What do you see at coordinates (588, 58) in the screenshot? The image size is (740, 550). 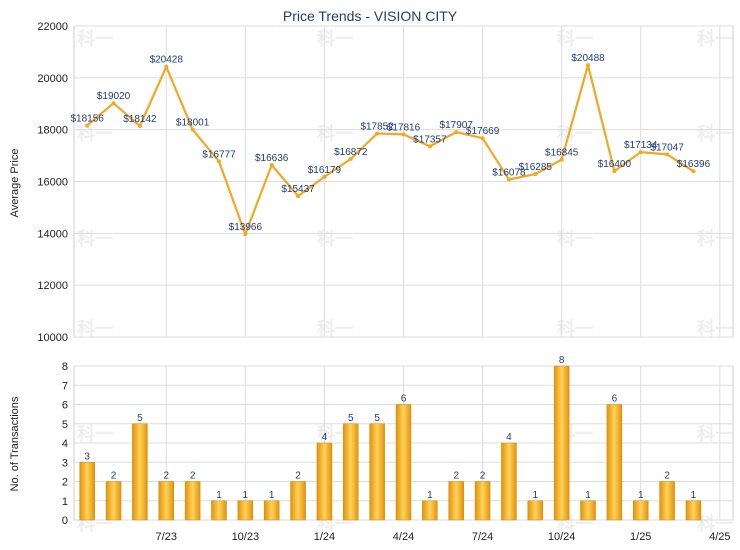 I see `price-data-label: $20488` at bounding box center [588, 58].